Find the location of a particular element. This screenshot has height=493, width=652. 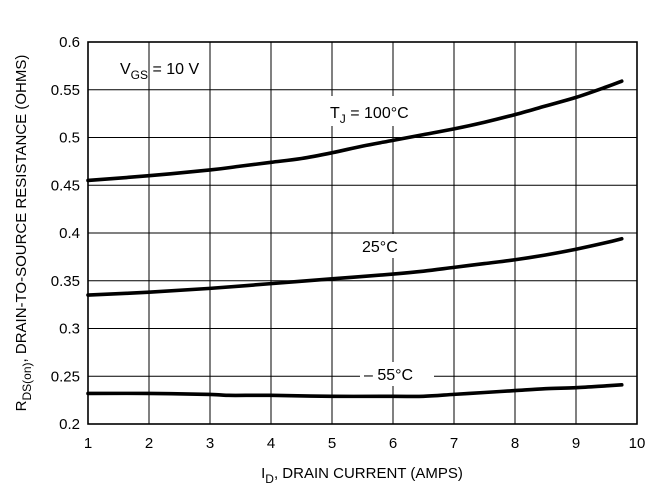

x-tick-label: 5 is located at coordinates (332, 443).